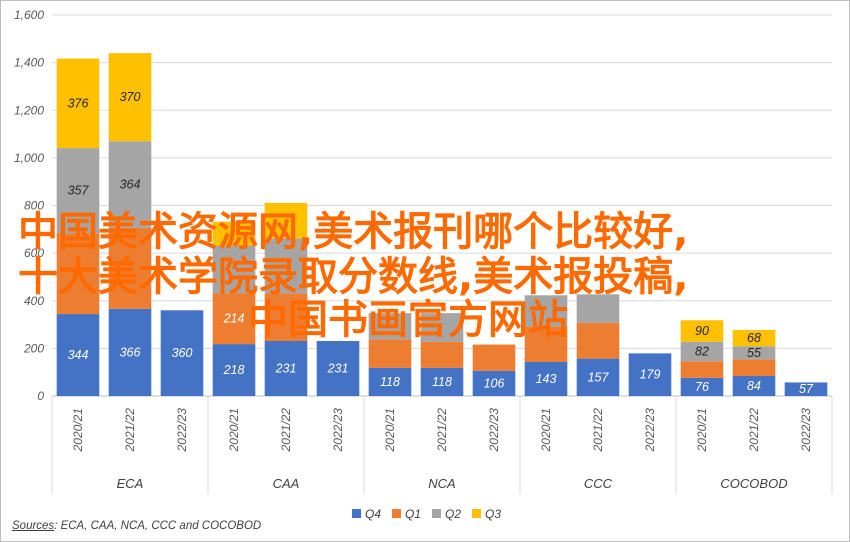 The width and height of the screenshot is (850, 542). What do you see at coordinates (34, 301) in the screenshot?
I see `y-tick-label: 400` at bounding box center [34, 301].